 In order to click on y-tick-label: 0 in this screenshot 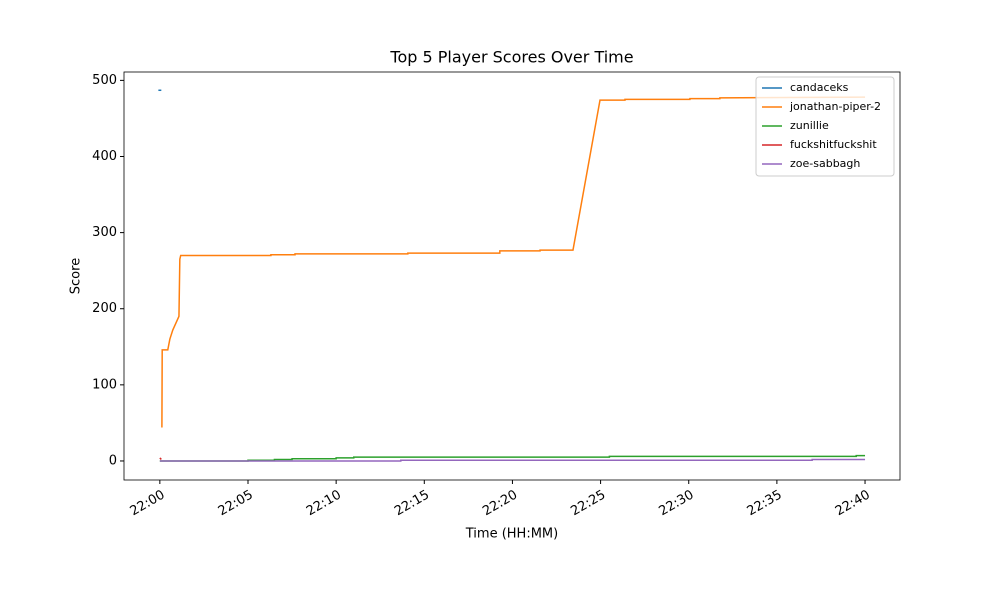, I will do `click(113, 460)`.